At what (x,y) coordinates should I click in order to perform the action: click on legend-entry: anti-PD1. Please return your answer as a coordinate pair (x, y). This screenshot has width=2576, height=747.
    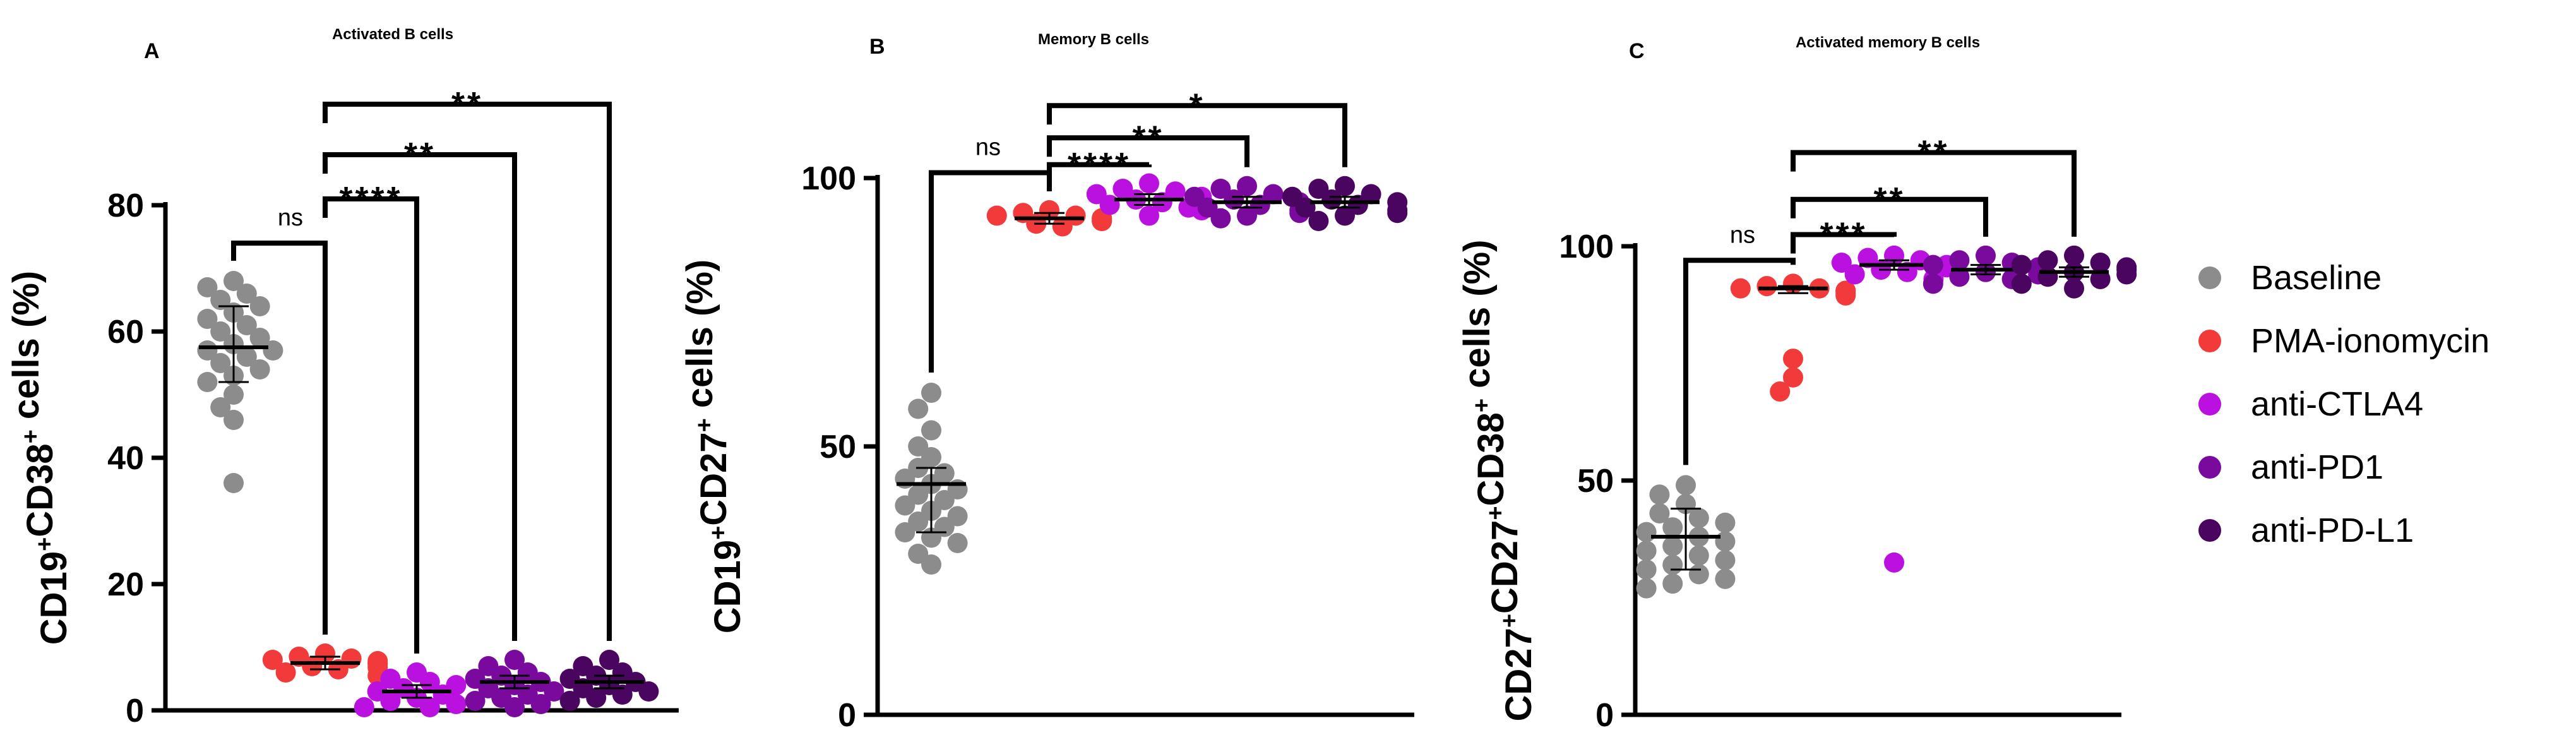
    Looking at the image, I should click on (2290, 467).